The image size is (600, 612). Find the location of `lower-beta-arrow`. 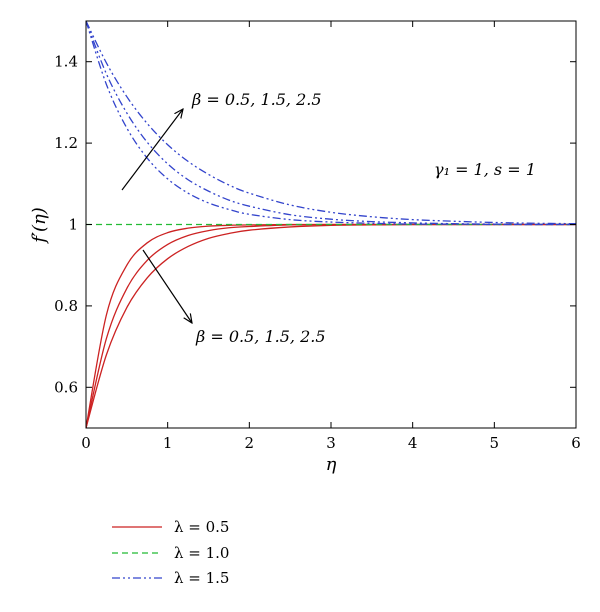

lower-beta-arrow is located at coordinates (167, 286).